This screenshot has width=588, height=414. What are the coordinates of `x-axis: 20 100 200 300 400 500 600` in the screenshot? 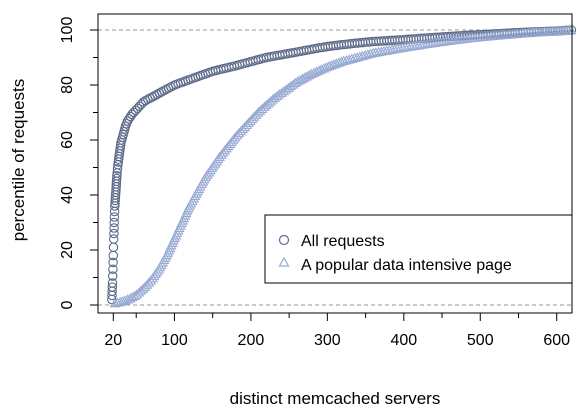 It's located at (337, 331).